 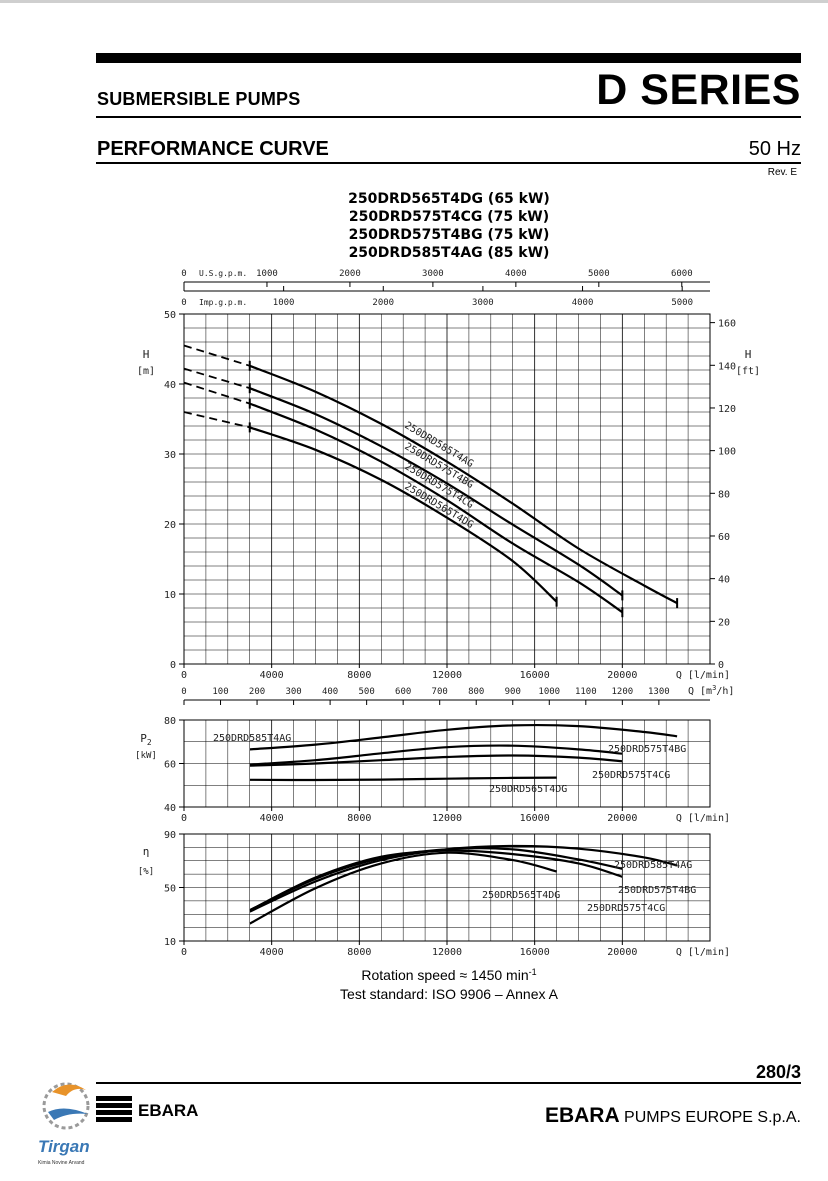 What do you see at coordinates (183, 274) in the screenshot?
I see `usgpm-tick-label: 0` at bounding box center [183, 274].